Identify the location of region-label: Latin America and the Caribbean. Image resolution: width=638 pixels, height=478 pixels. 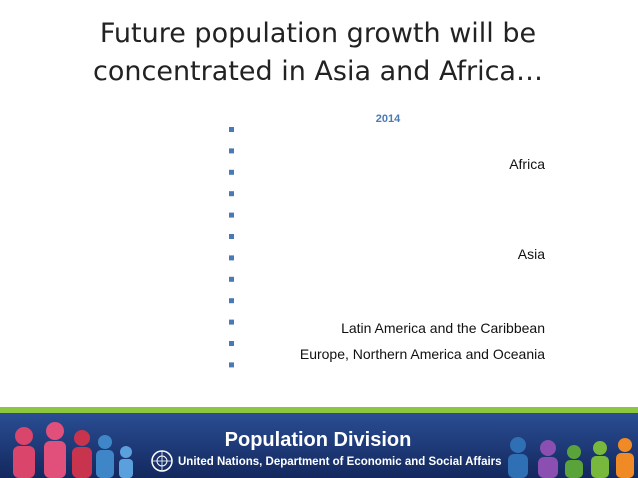
(443, 328).